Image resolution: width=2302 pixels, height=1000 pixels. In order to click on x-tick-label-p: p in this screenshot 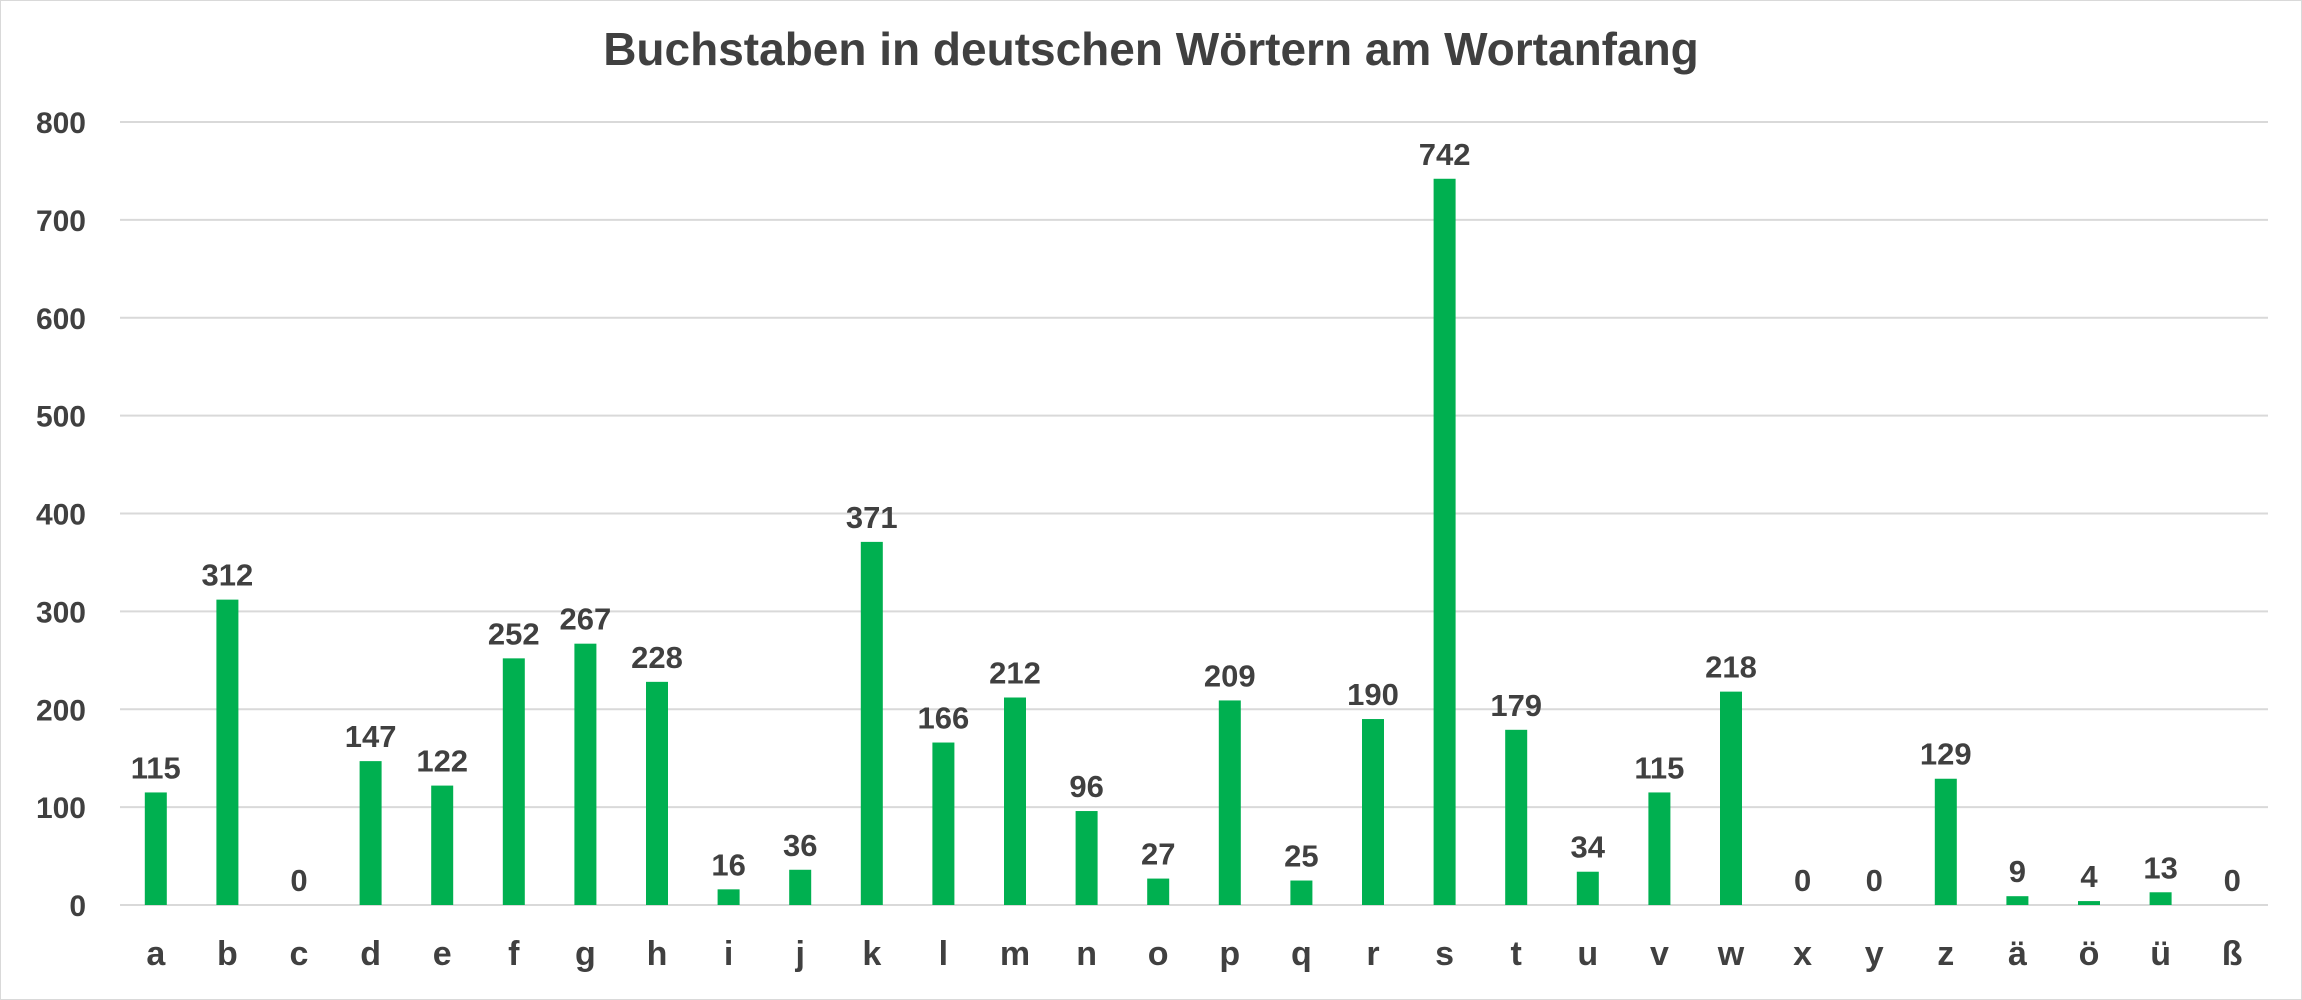, I will do `click(1229, 954)`.